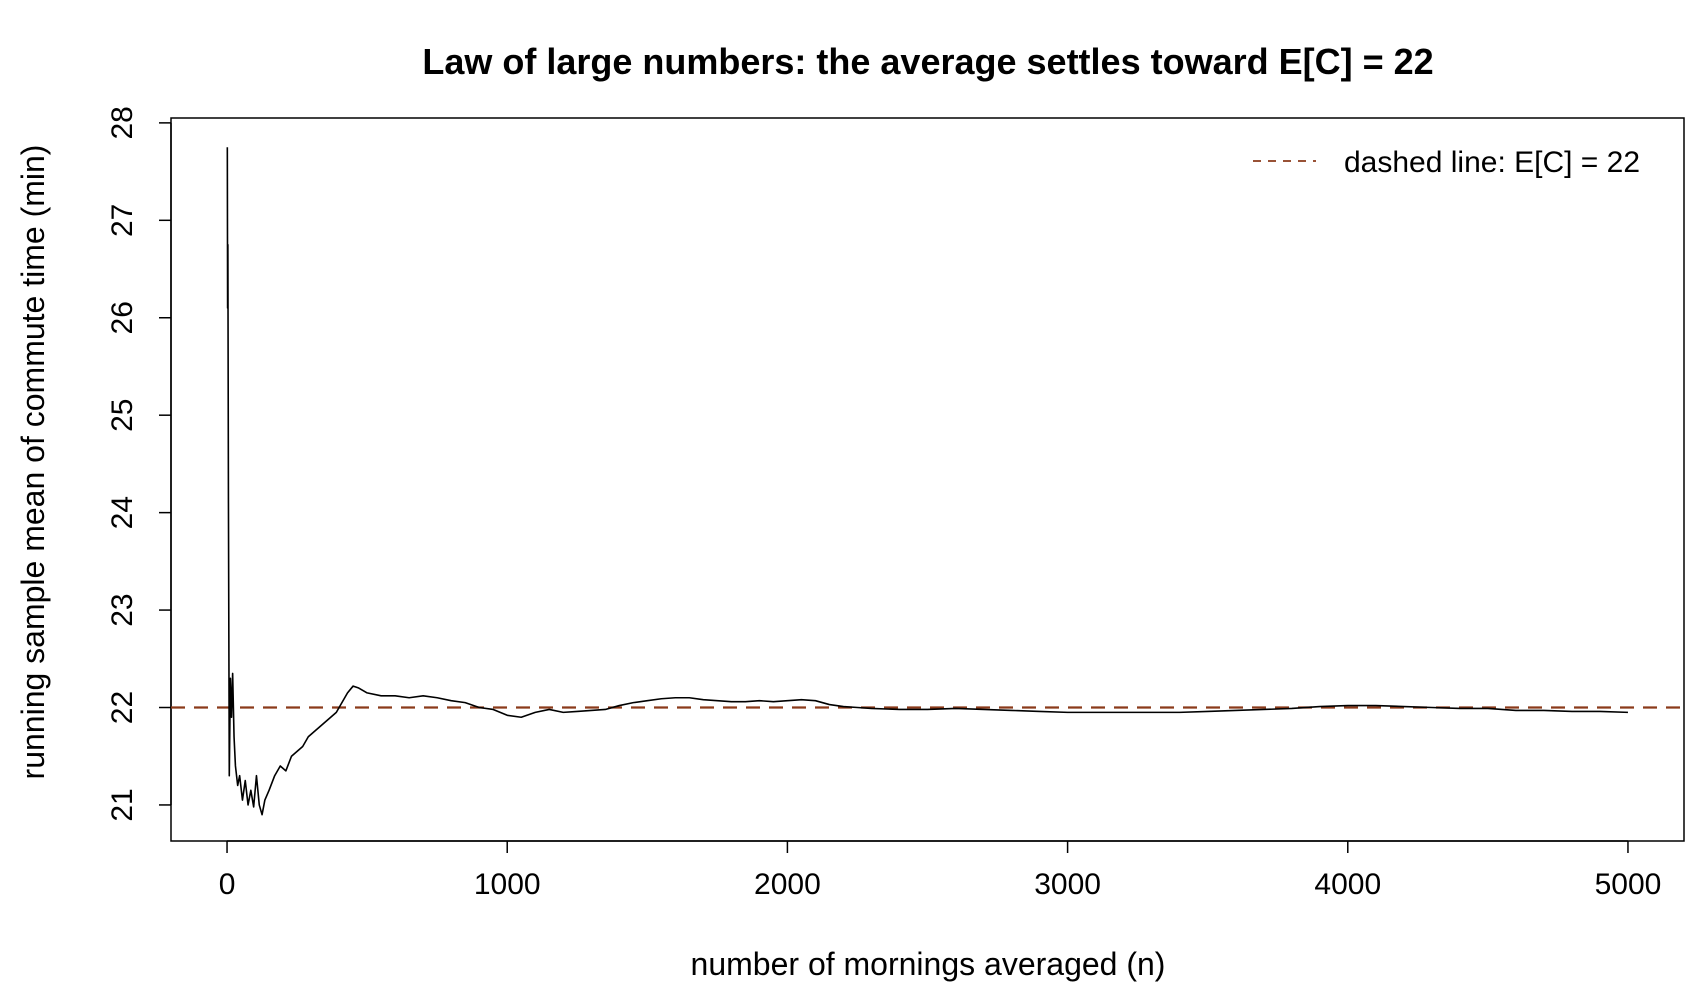 This screenshot has height=1000, width=1700. What do you see at coordinates (122, 220) in the screenshot?
I see `y-tick-label: 27` at bounding box center [122, 220].